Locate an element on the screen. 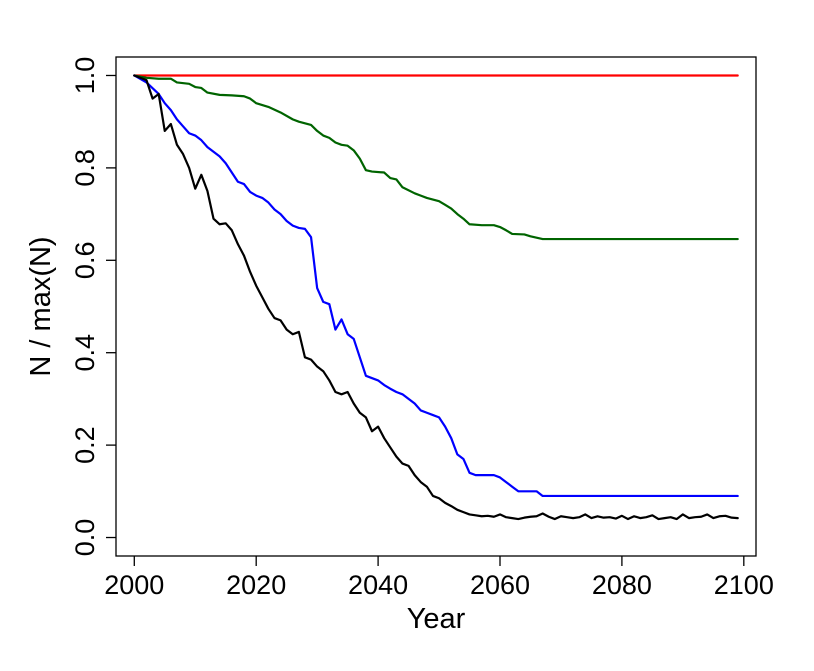 This screenshot has width=814, height=671. y-axis-title: N / max(N) is located at coordinates (41, 306).